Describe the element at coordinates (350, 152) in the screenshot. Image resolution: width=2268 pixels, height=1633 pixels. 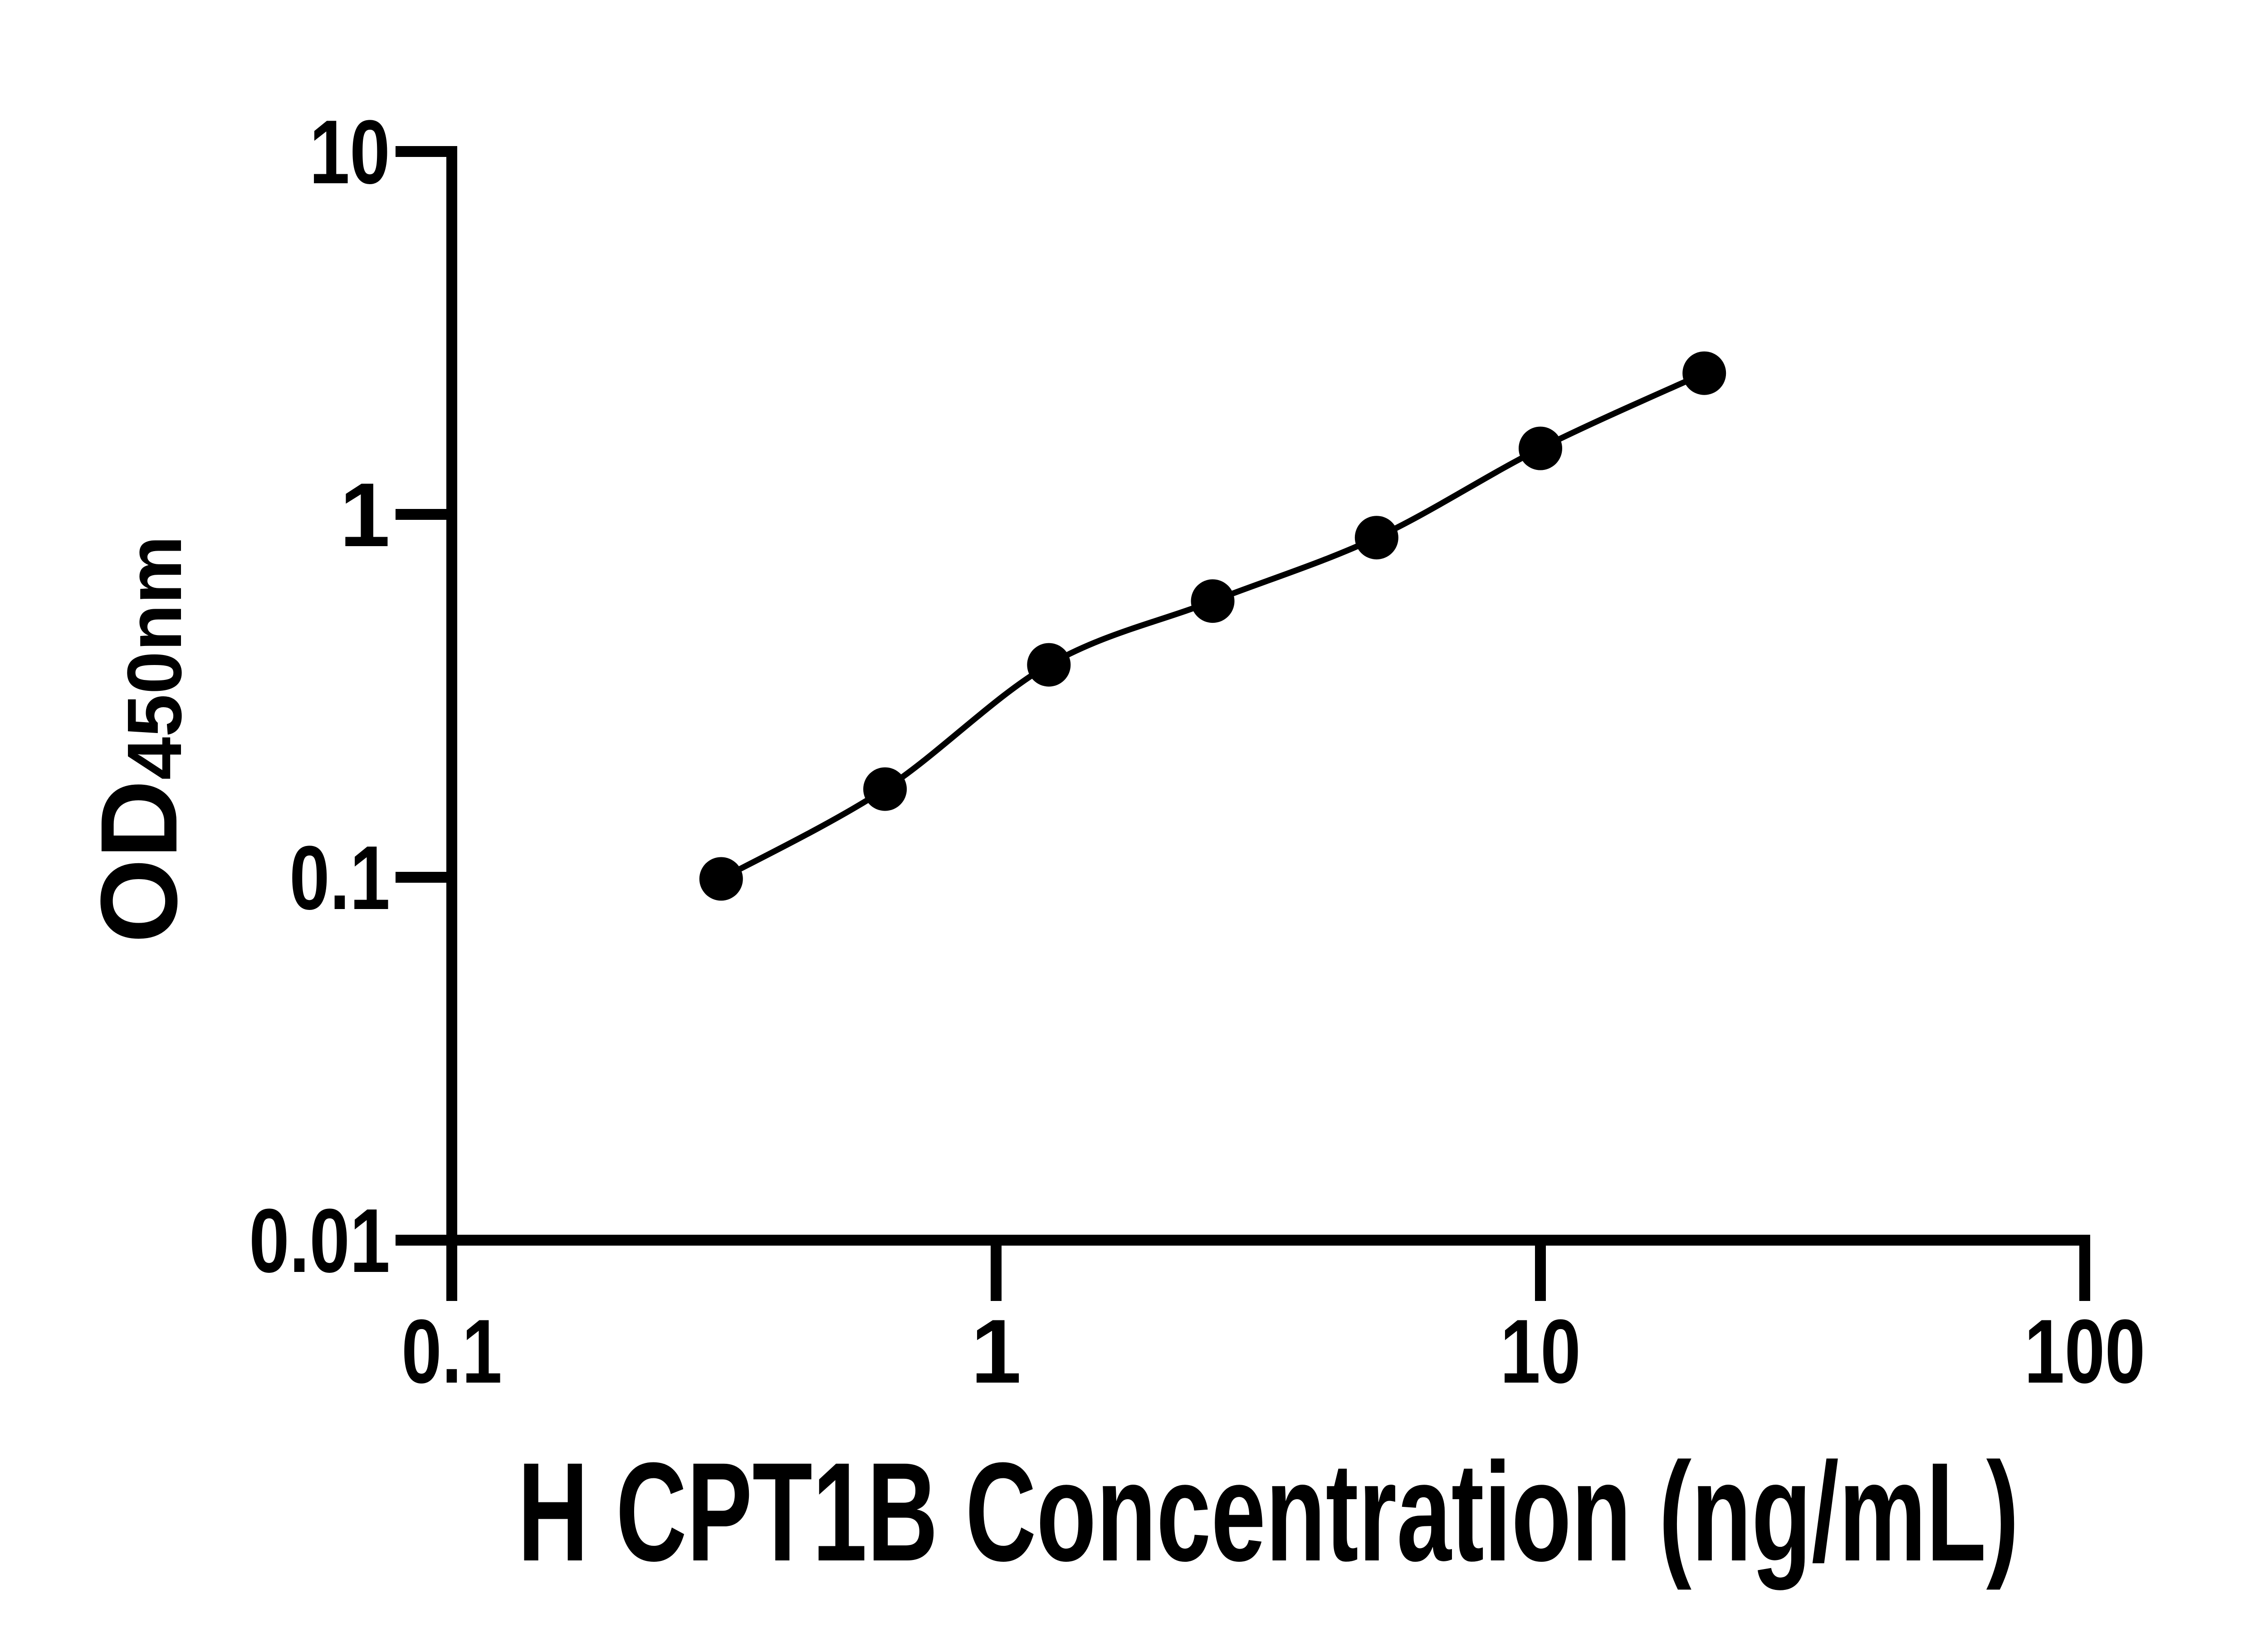
I see `y-tick-label-10: 10` at that location.